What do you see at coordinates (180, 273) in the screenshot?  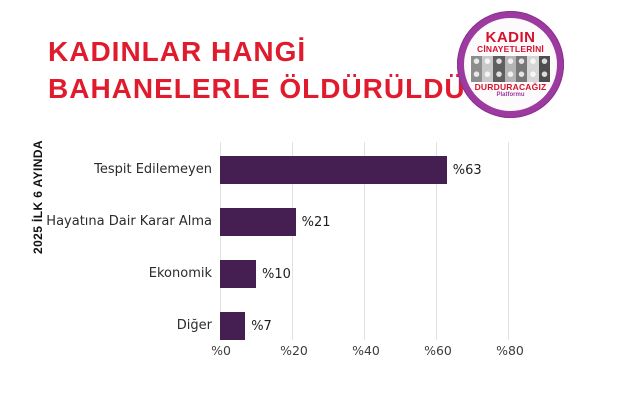 I see `category-label: Ekonomik` at bounding box center [180, 273].